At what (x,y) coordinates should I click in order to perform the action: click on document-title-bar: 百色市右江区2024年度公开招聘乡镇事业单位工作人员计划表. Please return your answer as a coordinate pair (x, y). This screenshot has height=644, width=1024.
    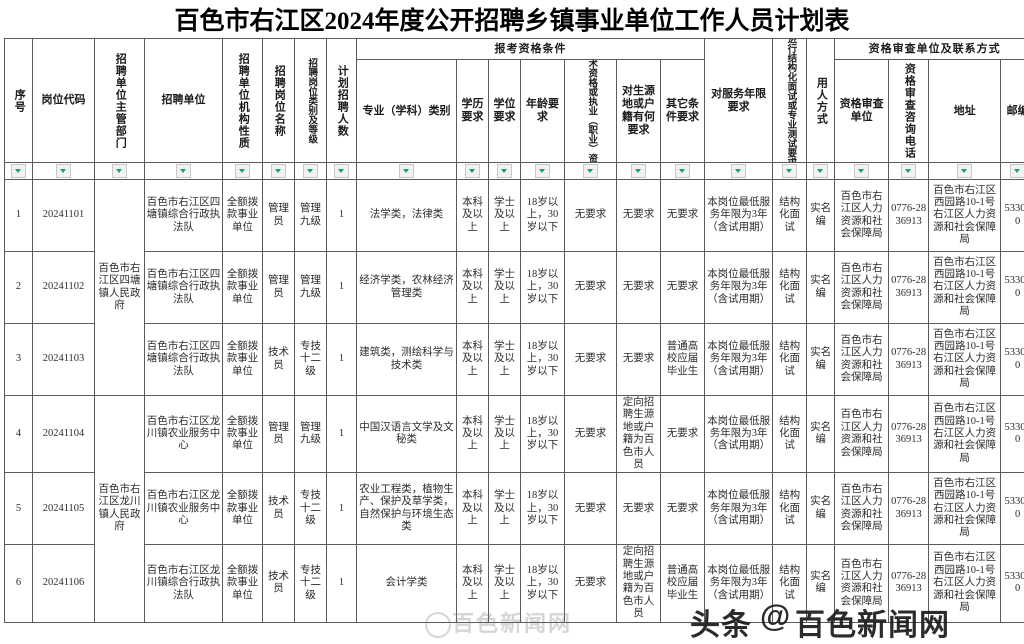
    Looking at the image, I should click on (512, 19).